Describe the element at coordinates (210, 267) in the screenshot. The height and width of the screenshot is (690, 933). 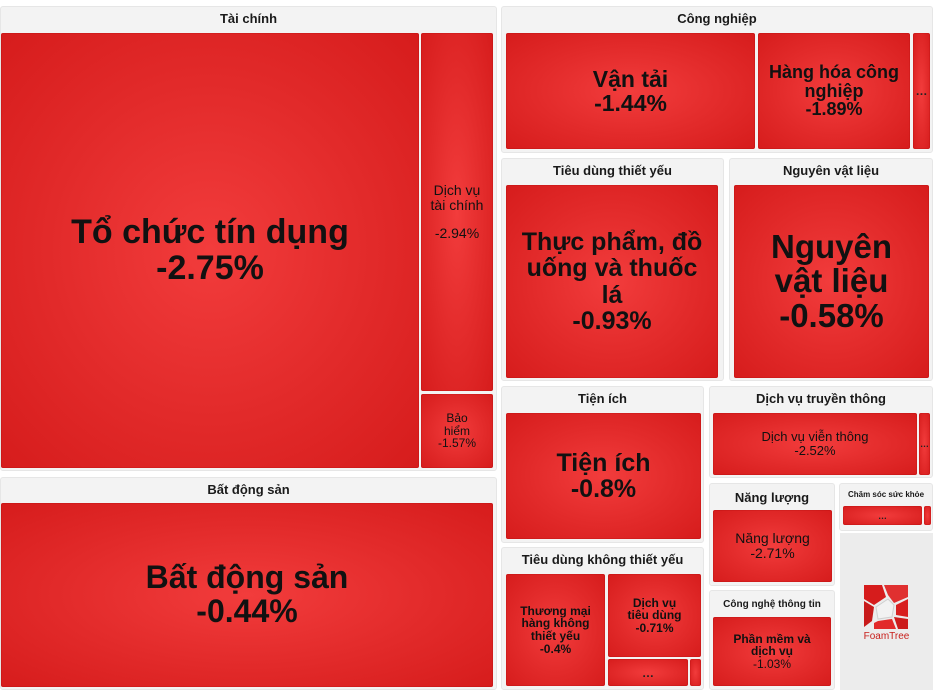
I see `tile-value: -2.75%` at that location.